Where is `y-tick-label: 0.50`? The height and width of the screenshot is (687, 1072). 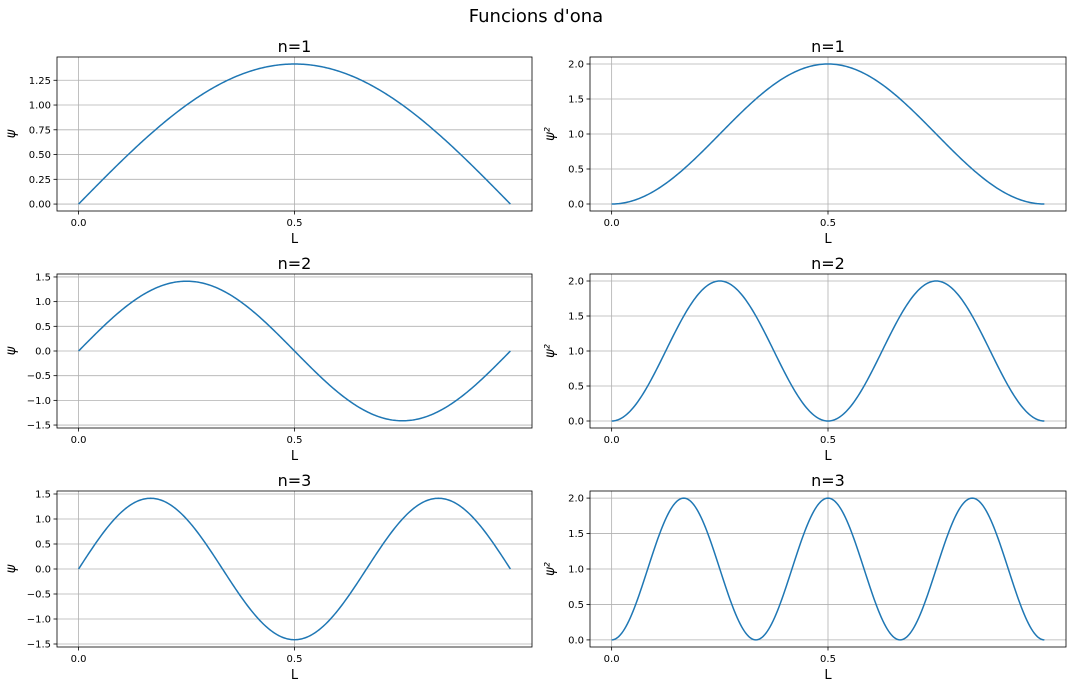 y-tick-label: 0.50 is located at coordinates (40, 155).